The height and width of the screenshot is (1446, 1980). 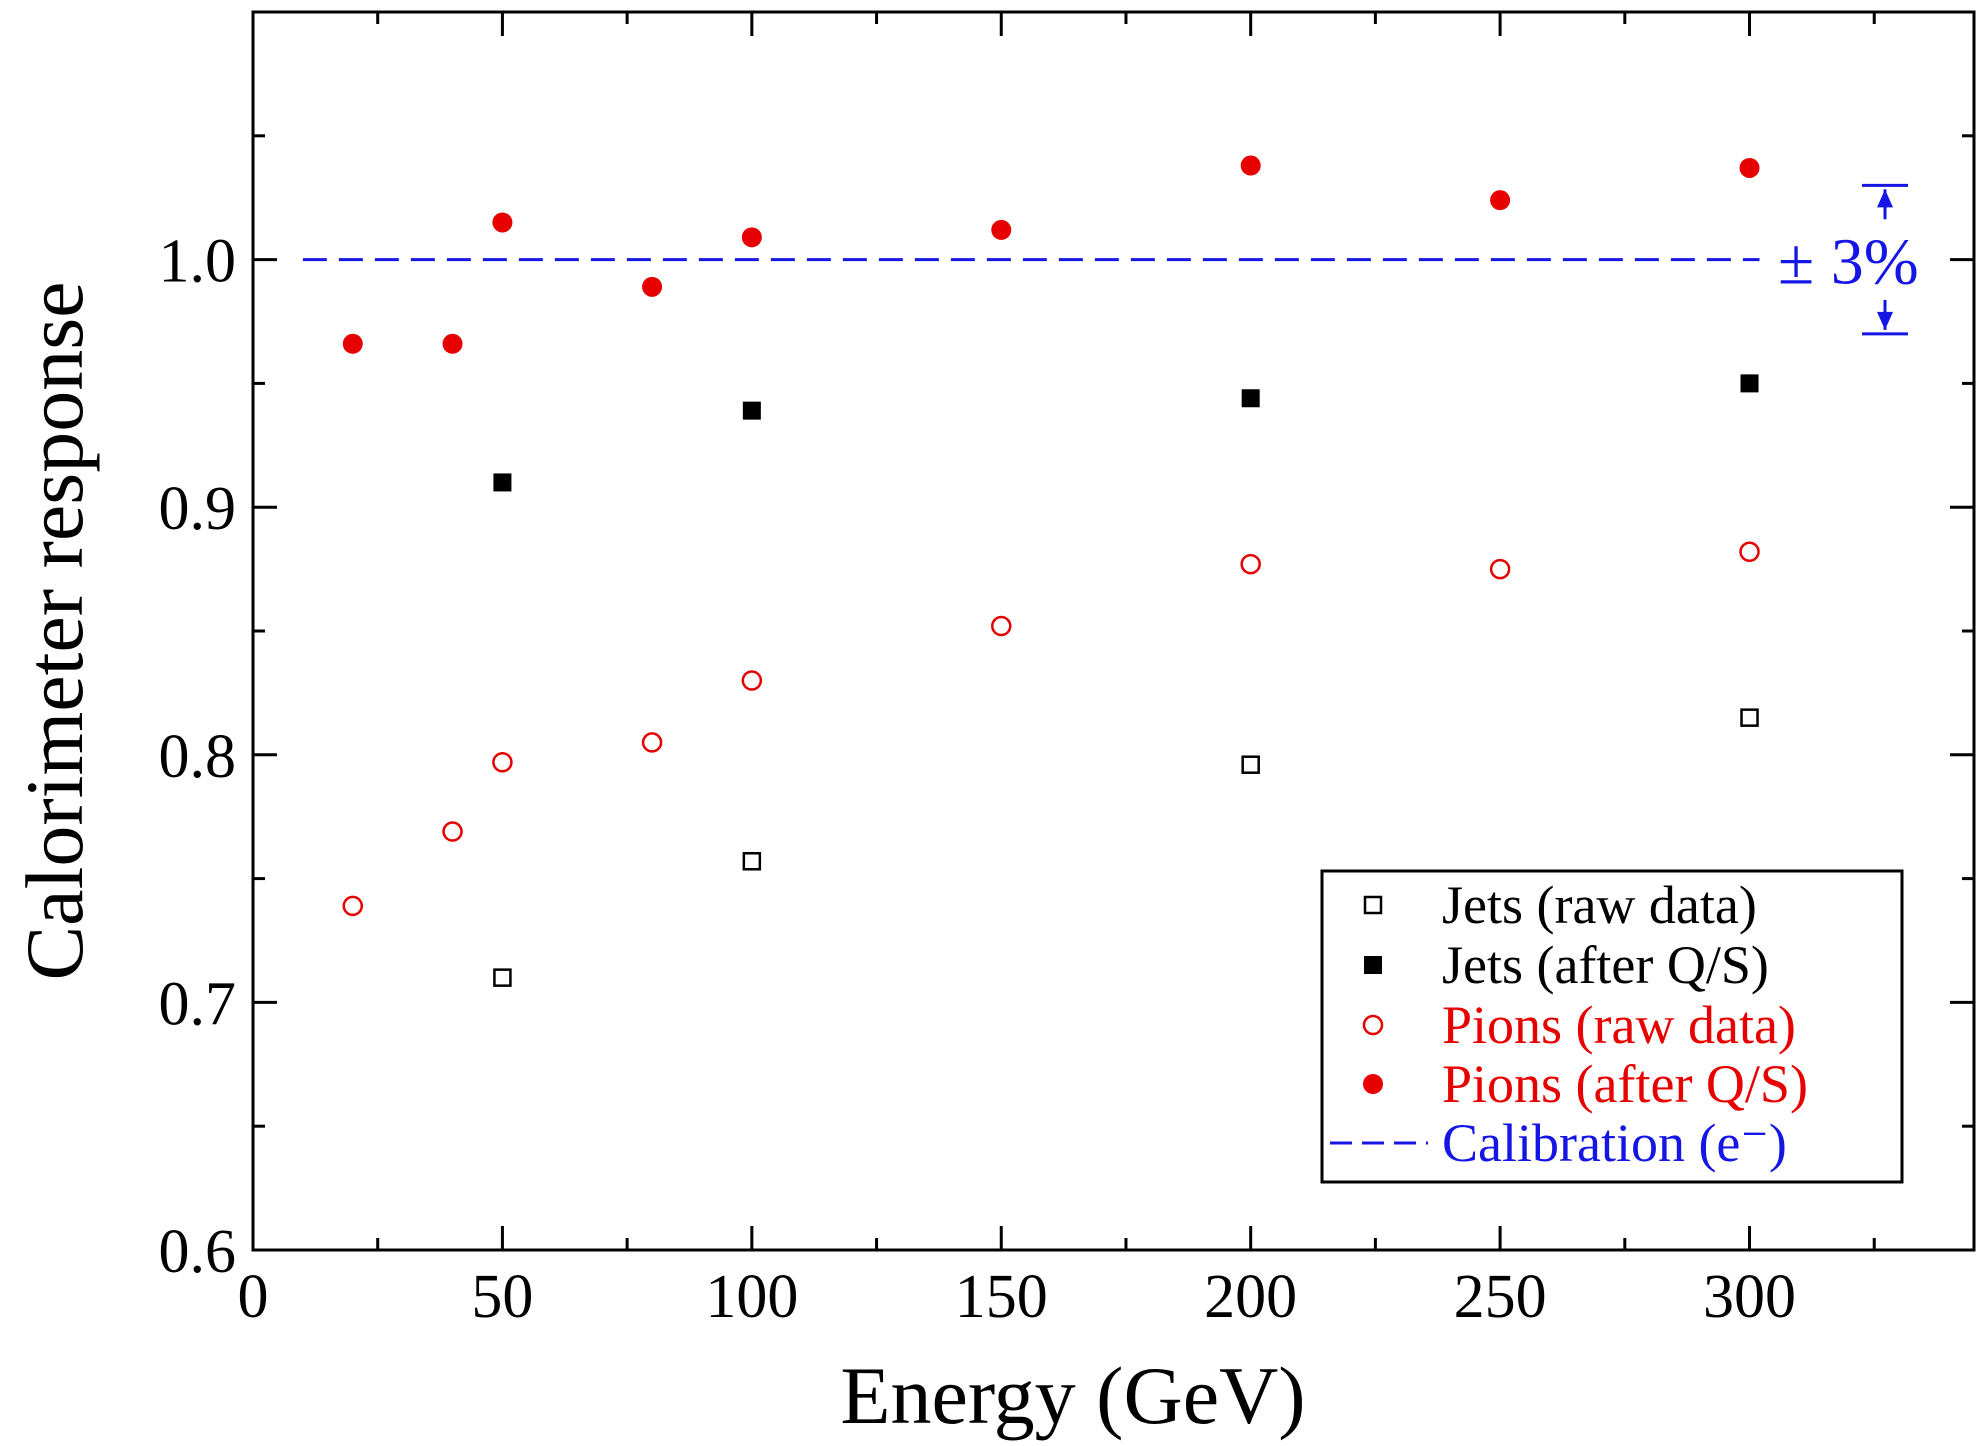 I want to click on x-tick-label: 100, so click(x=751, y=1297).